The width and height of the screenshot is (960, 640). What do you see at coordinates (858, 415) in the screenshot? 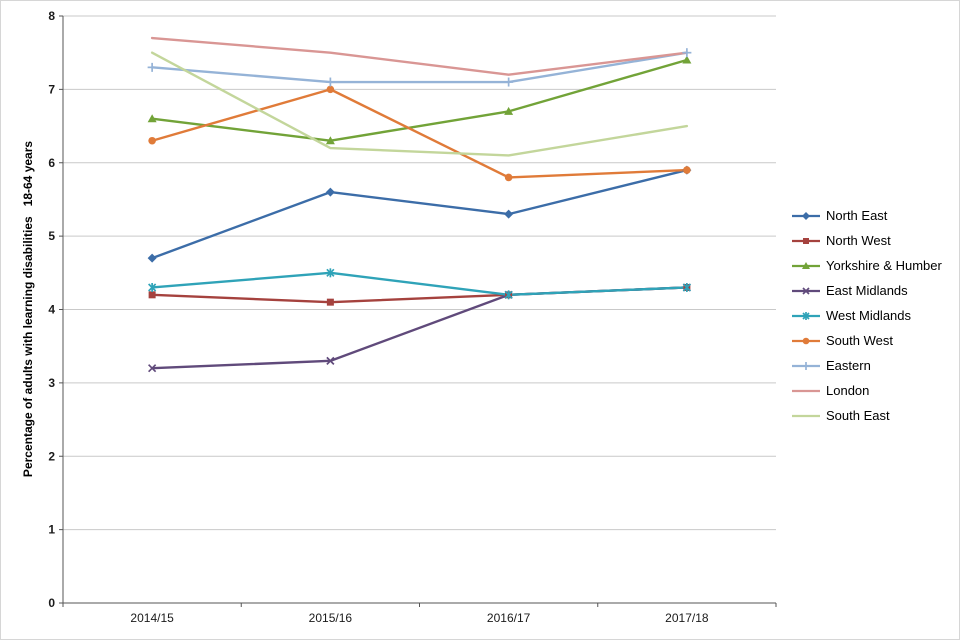
I see `legend-label: South East` at bounding box center [858, 415].